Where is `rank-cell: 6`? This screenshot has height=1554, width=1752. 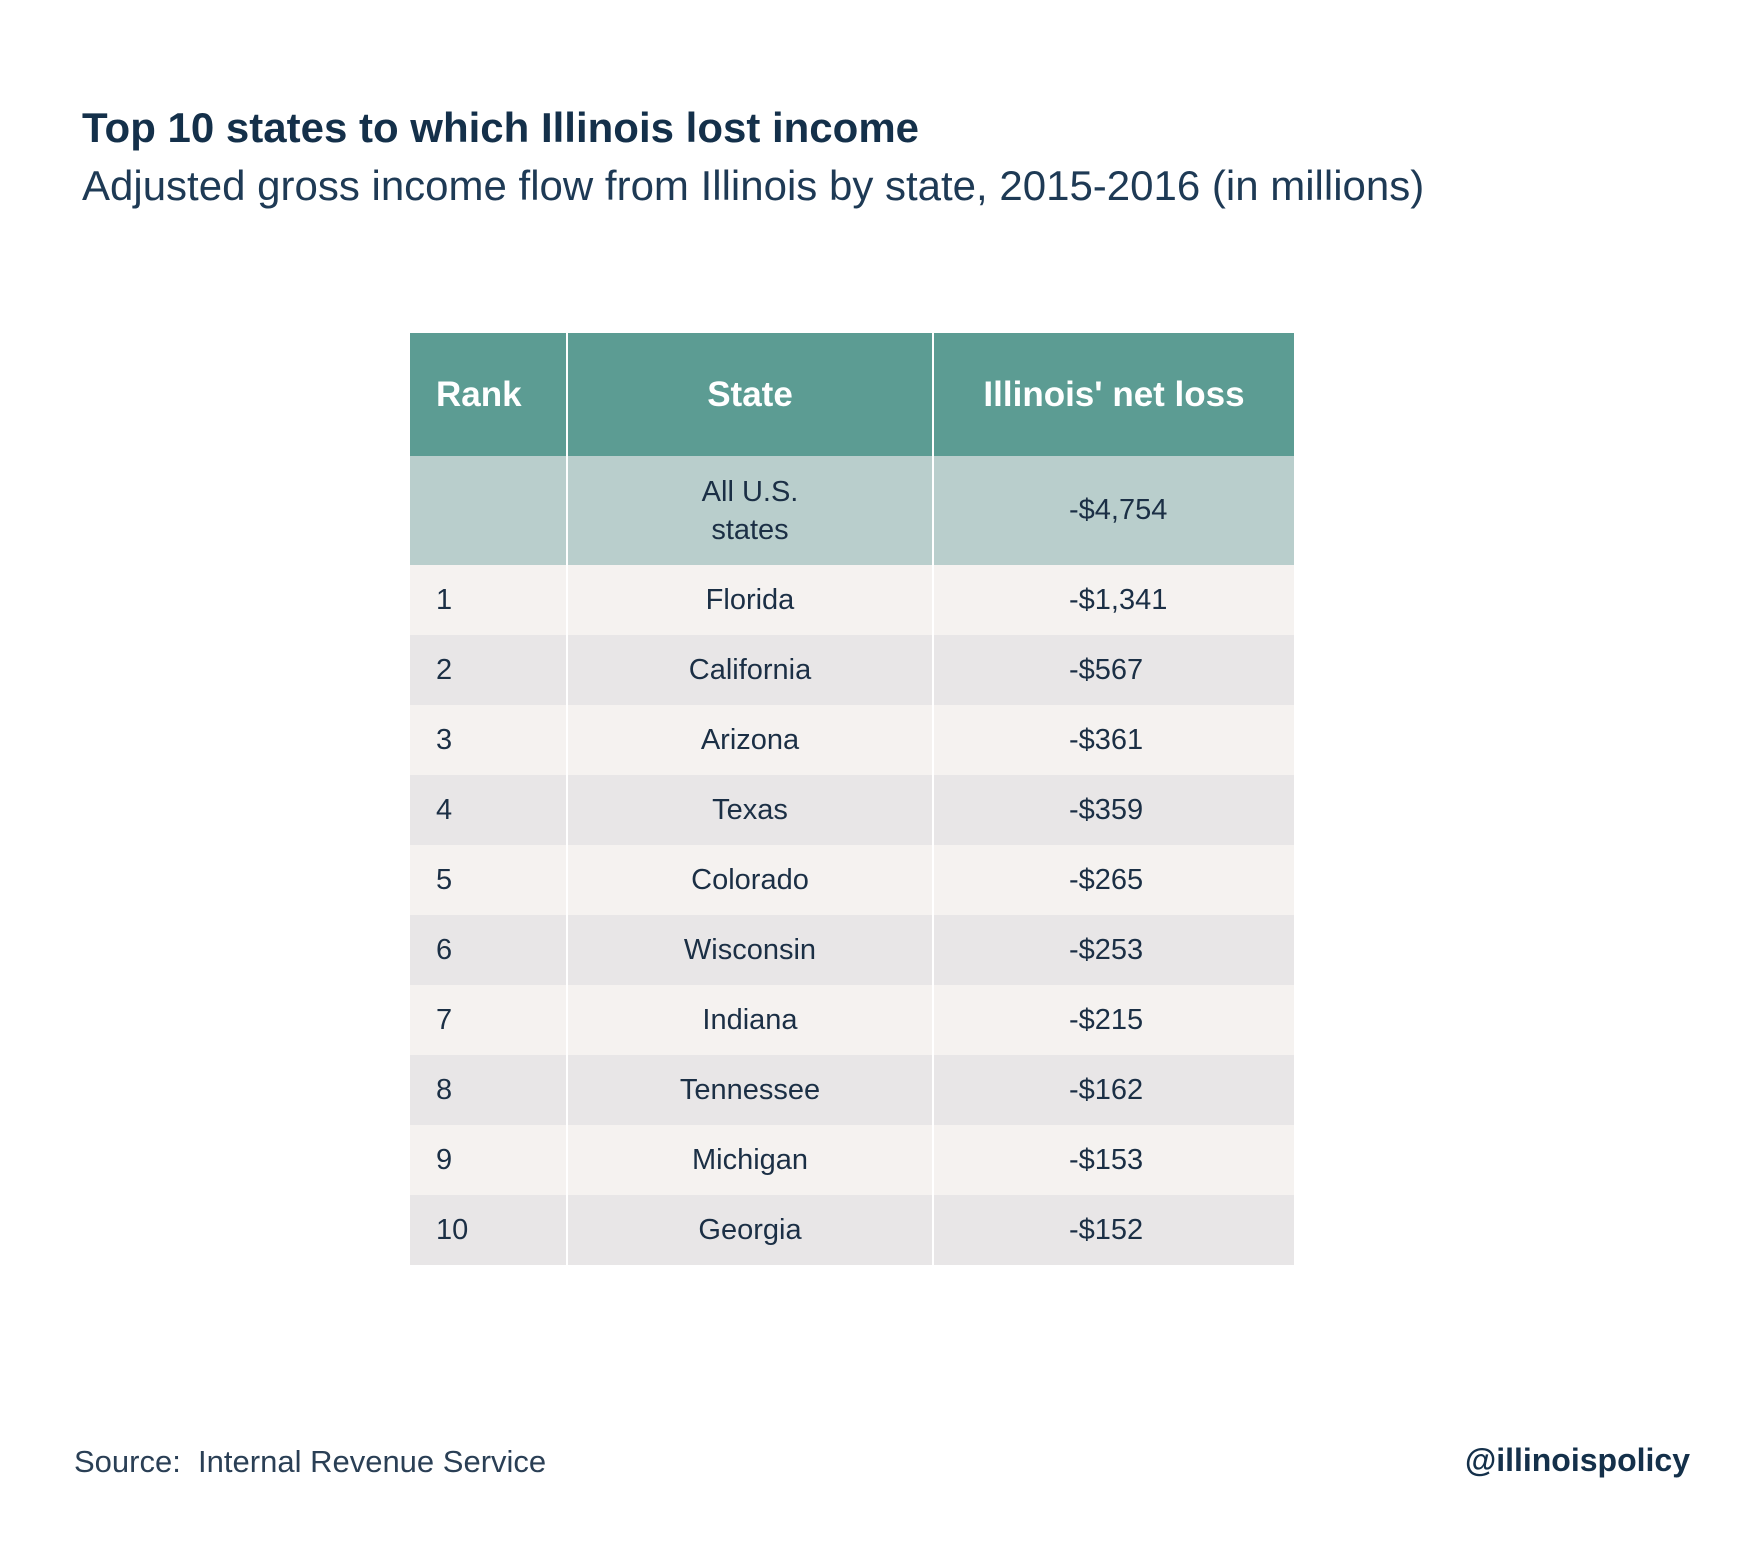 rank-cell: 6 is located at coordinates (489, 950).